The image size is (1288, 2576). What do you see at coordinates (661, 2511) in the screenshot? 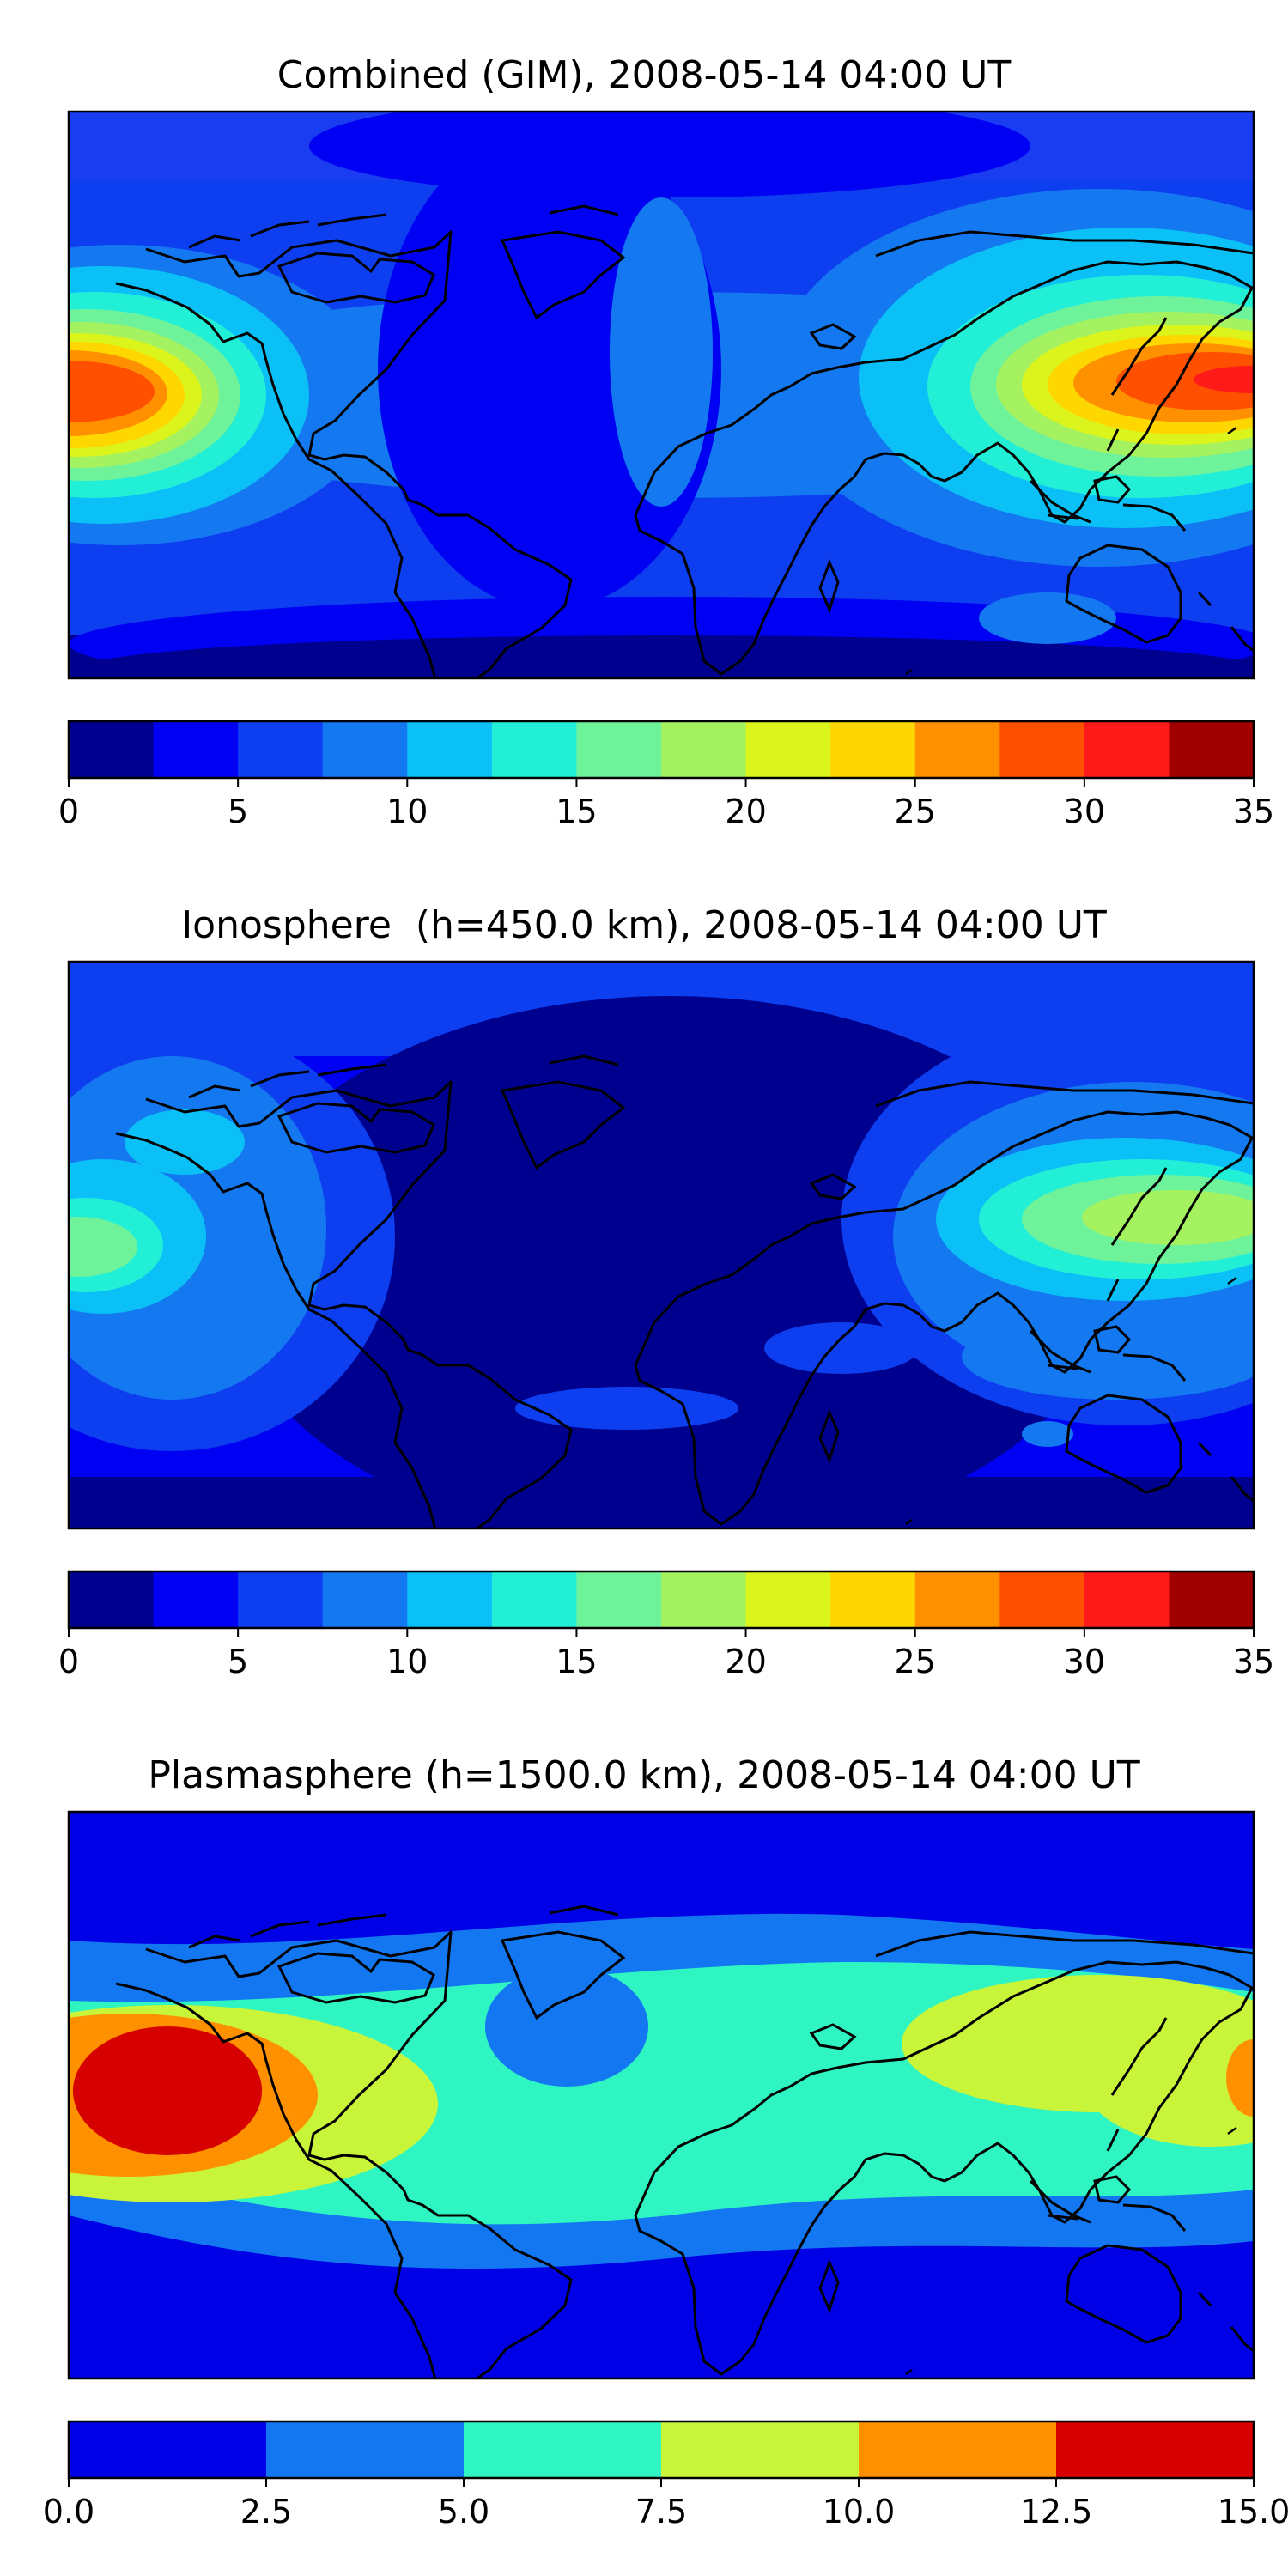
I see `colorbar-tick-label: 7.5` at bounding box center [661, 2511].